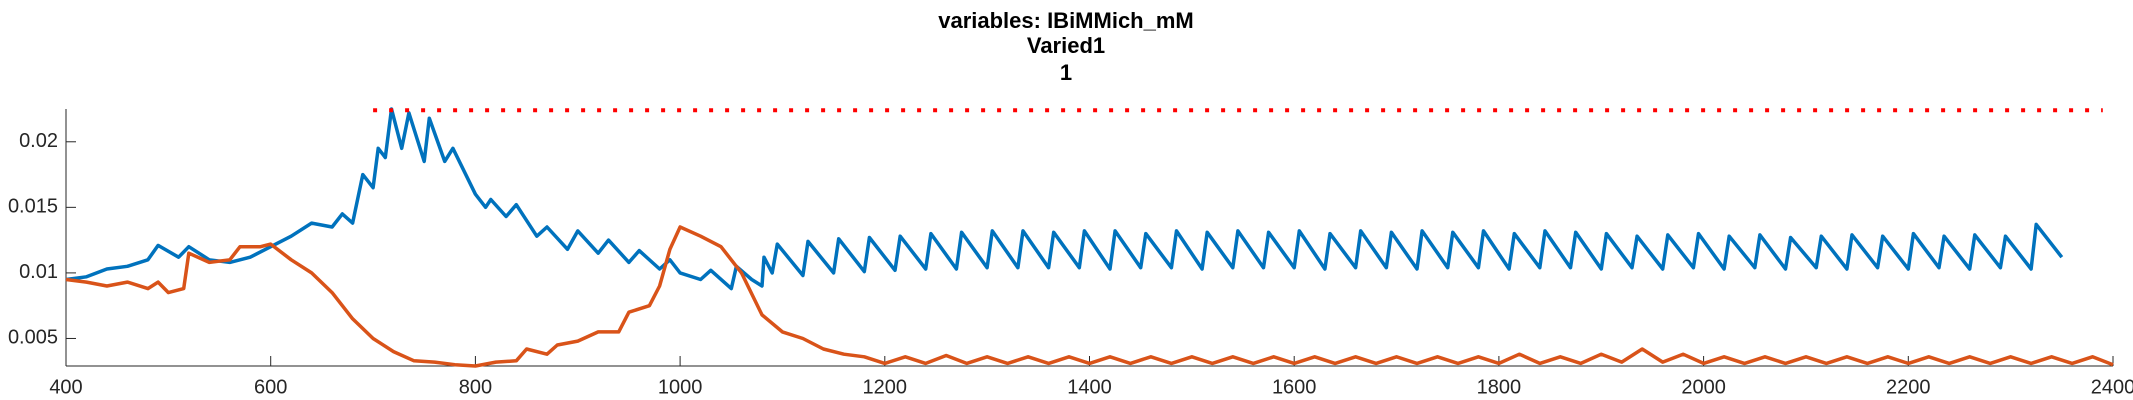  I want to click on x-tick-label: 800, so click(475, 387).